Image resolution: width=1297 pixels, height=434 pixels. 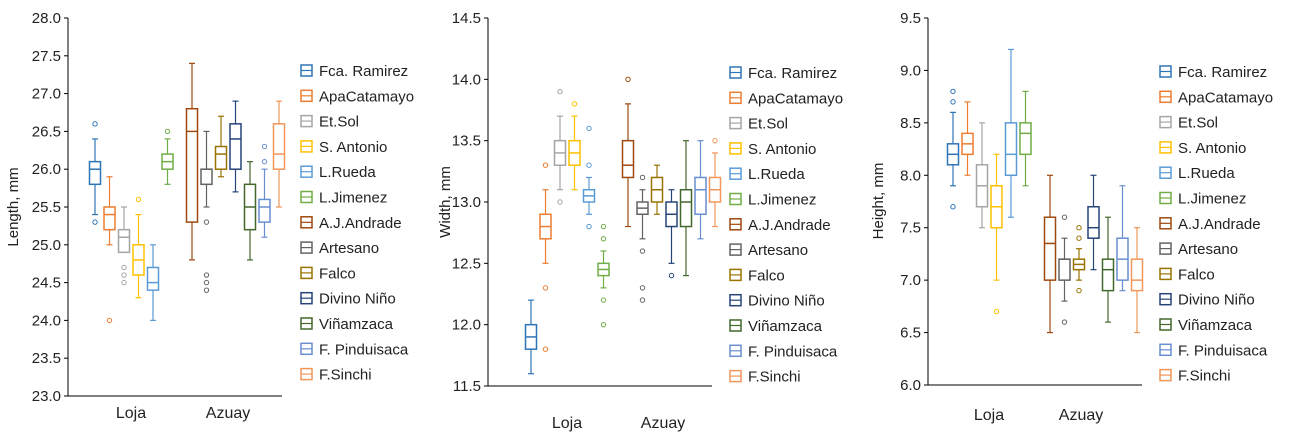 What do you see at coordinates (46, 131) in the screenshot?
I see `y-tick-label: 26.5` at bounding box center [46, 131].